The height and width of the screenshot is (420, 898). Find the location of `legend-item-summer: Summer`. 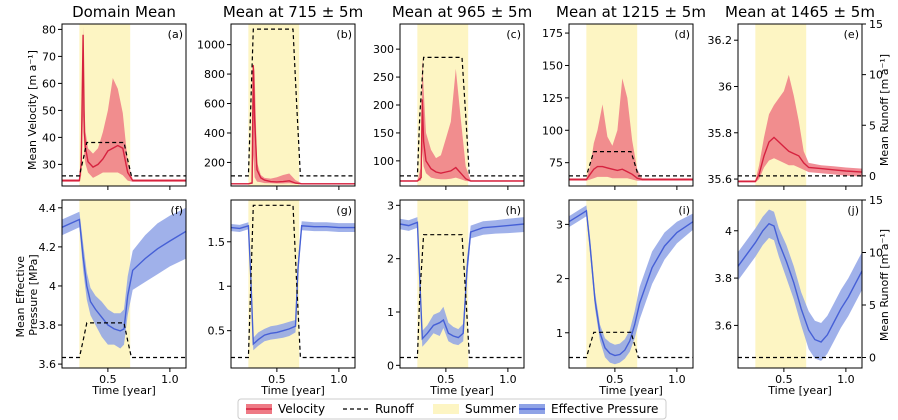

legend-item-summer: Summer is located at coordinates (474, 409).